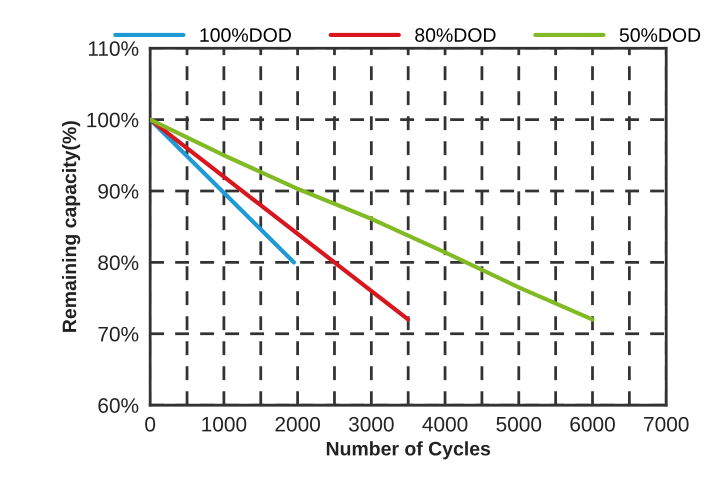  Describe the element at coordinates (245, 35) in the screenshot. I see `legend-label: 100%DOD` at that location.